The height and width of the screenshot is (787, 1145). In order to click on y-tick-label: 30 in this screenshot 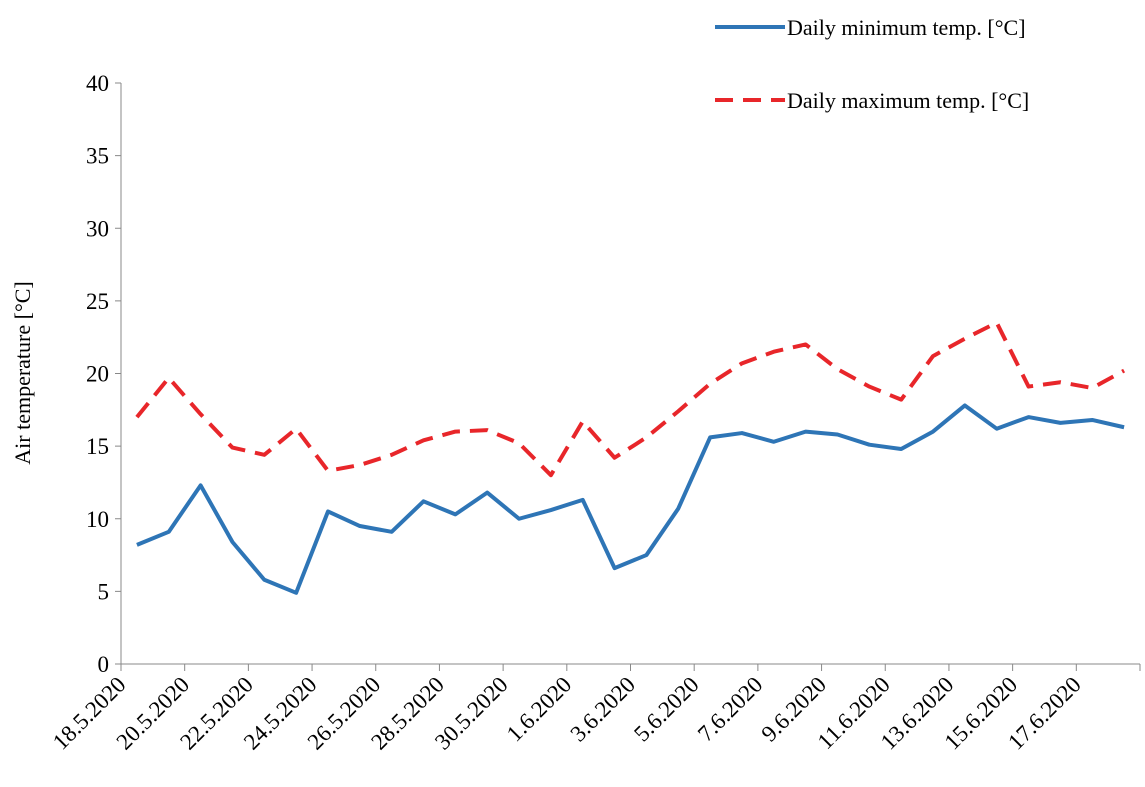, I will do `click(97, 228)`.